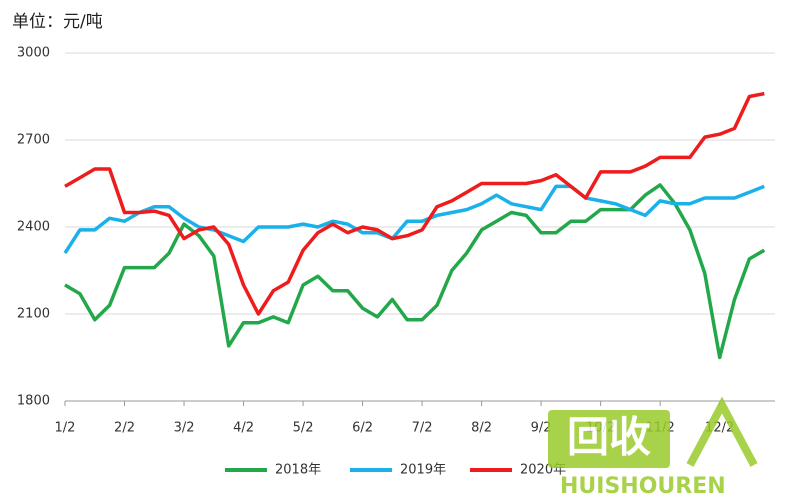 This screenshot has width=800, height=500. I want to click on y-tick-label: 1800, so click(33, 401).